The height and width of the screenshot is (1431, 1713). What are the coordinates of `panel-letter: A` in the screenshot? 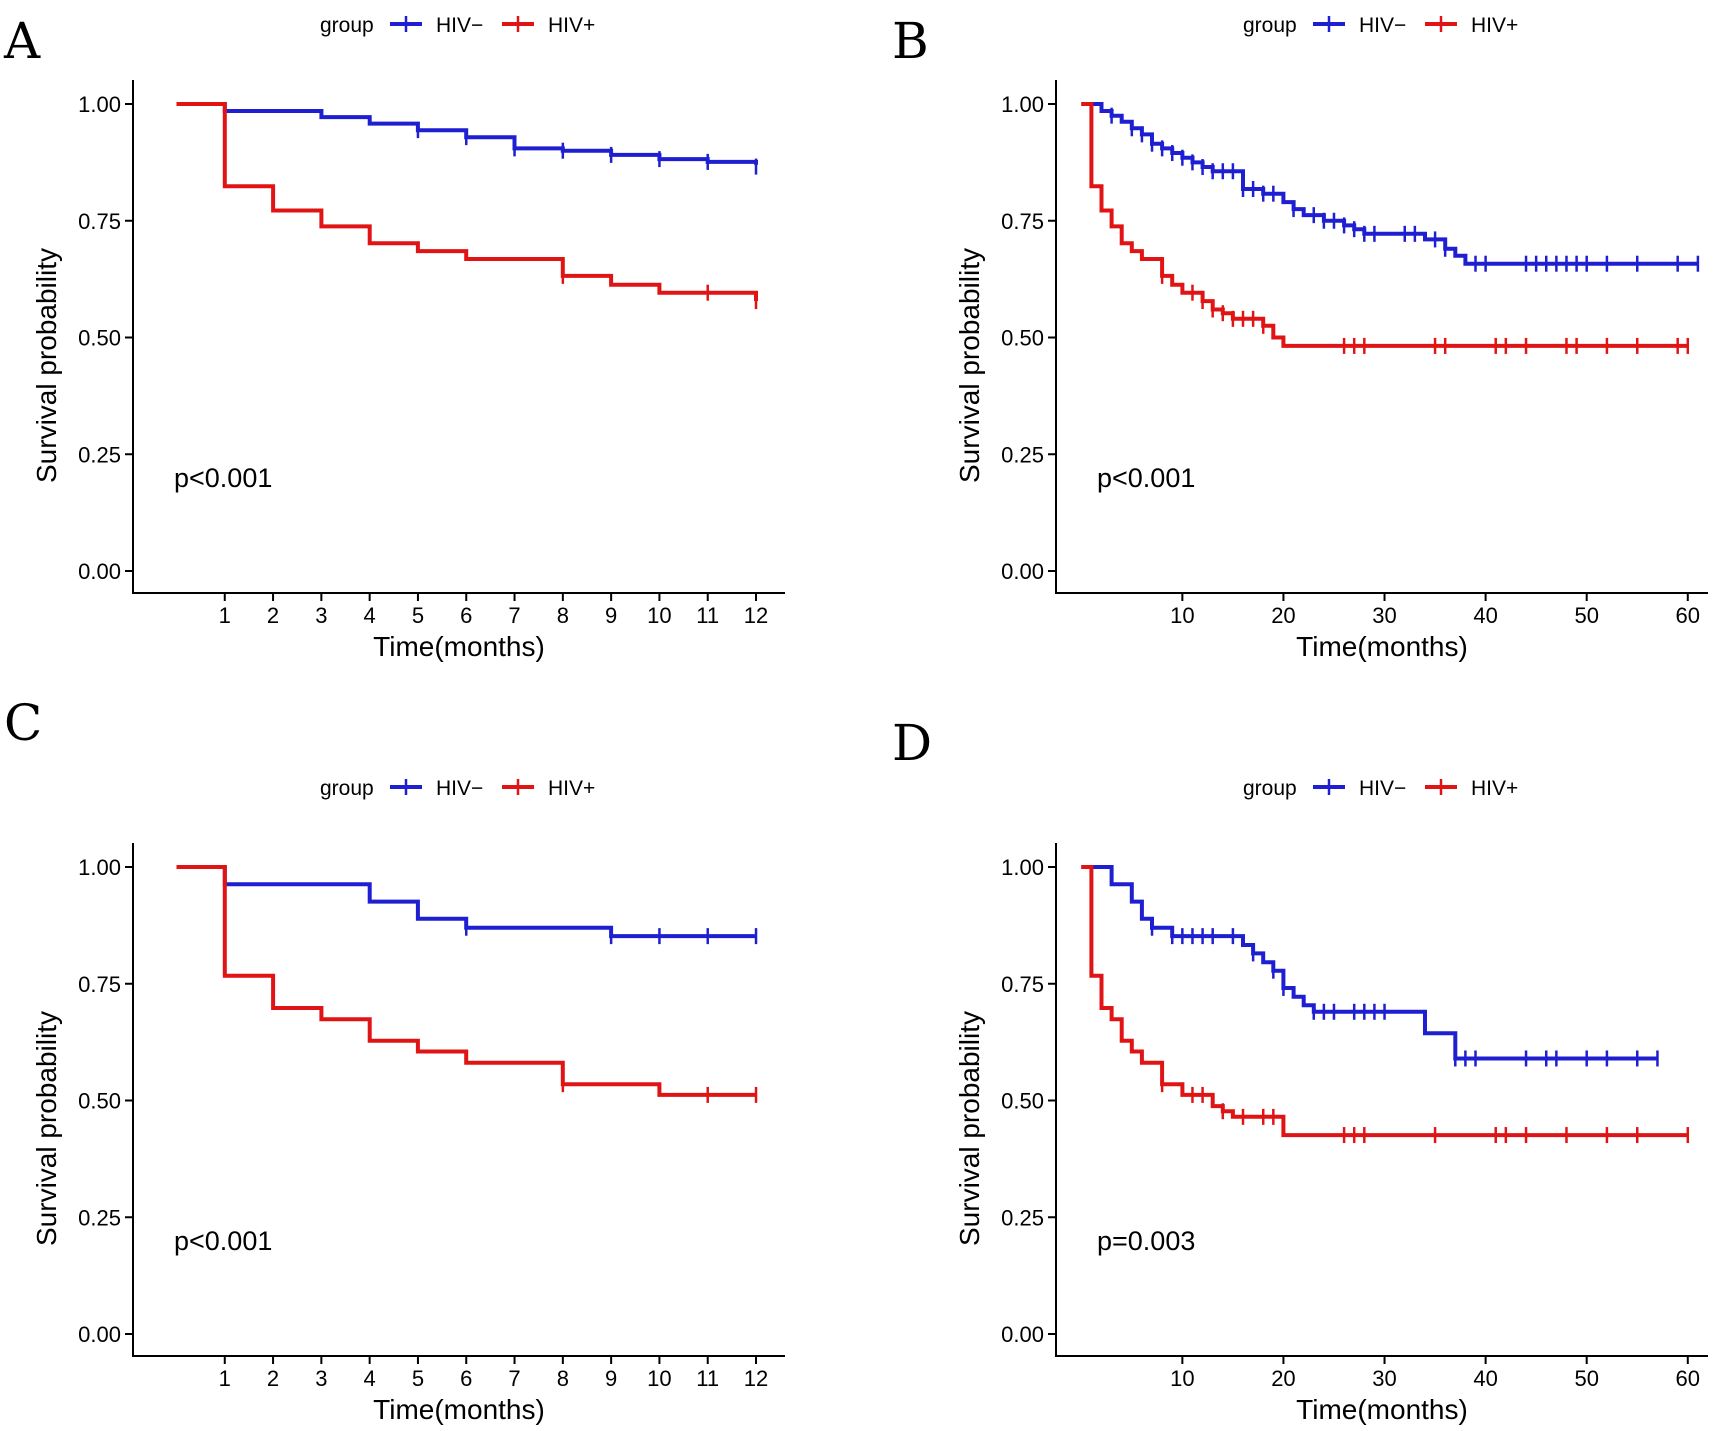 It's located at (22, 41).